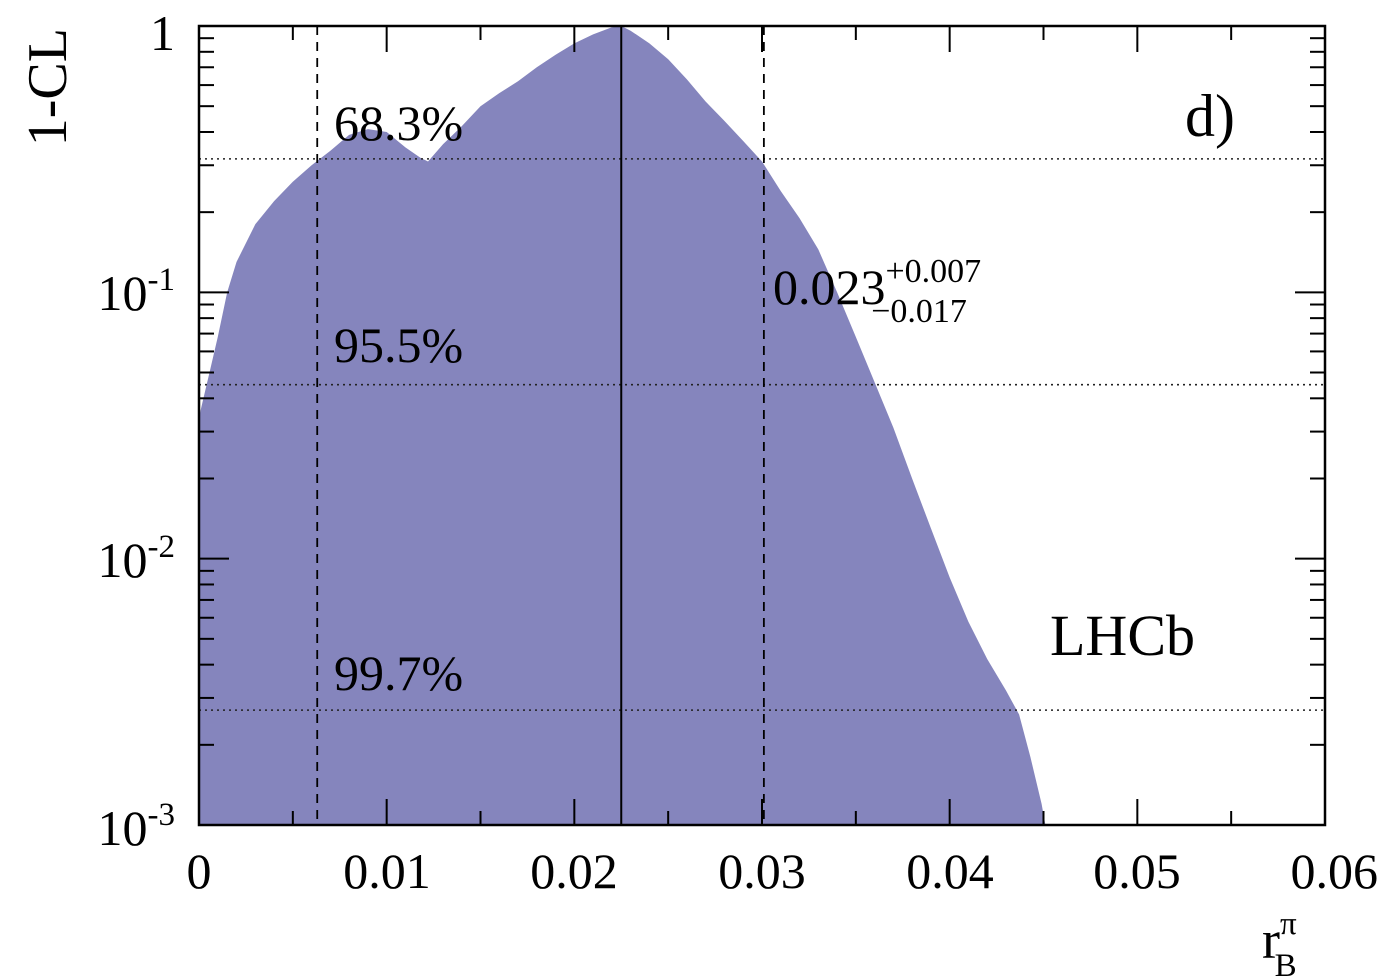  I want to click on x-tick-label-6: 0.06, so click(1335, 871).